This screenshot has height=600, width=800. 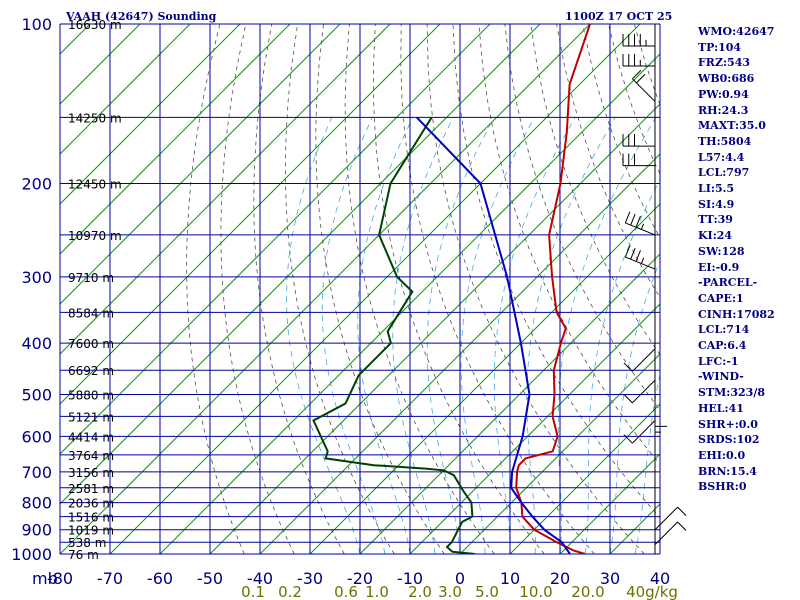 I want to click on height-label: 5880 m, so click(x=91, y=395).